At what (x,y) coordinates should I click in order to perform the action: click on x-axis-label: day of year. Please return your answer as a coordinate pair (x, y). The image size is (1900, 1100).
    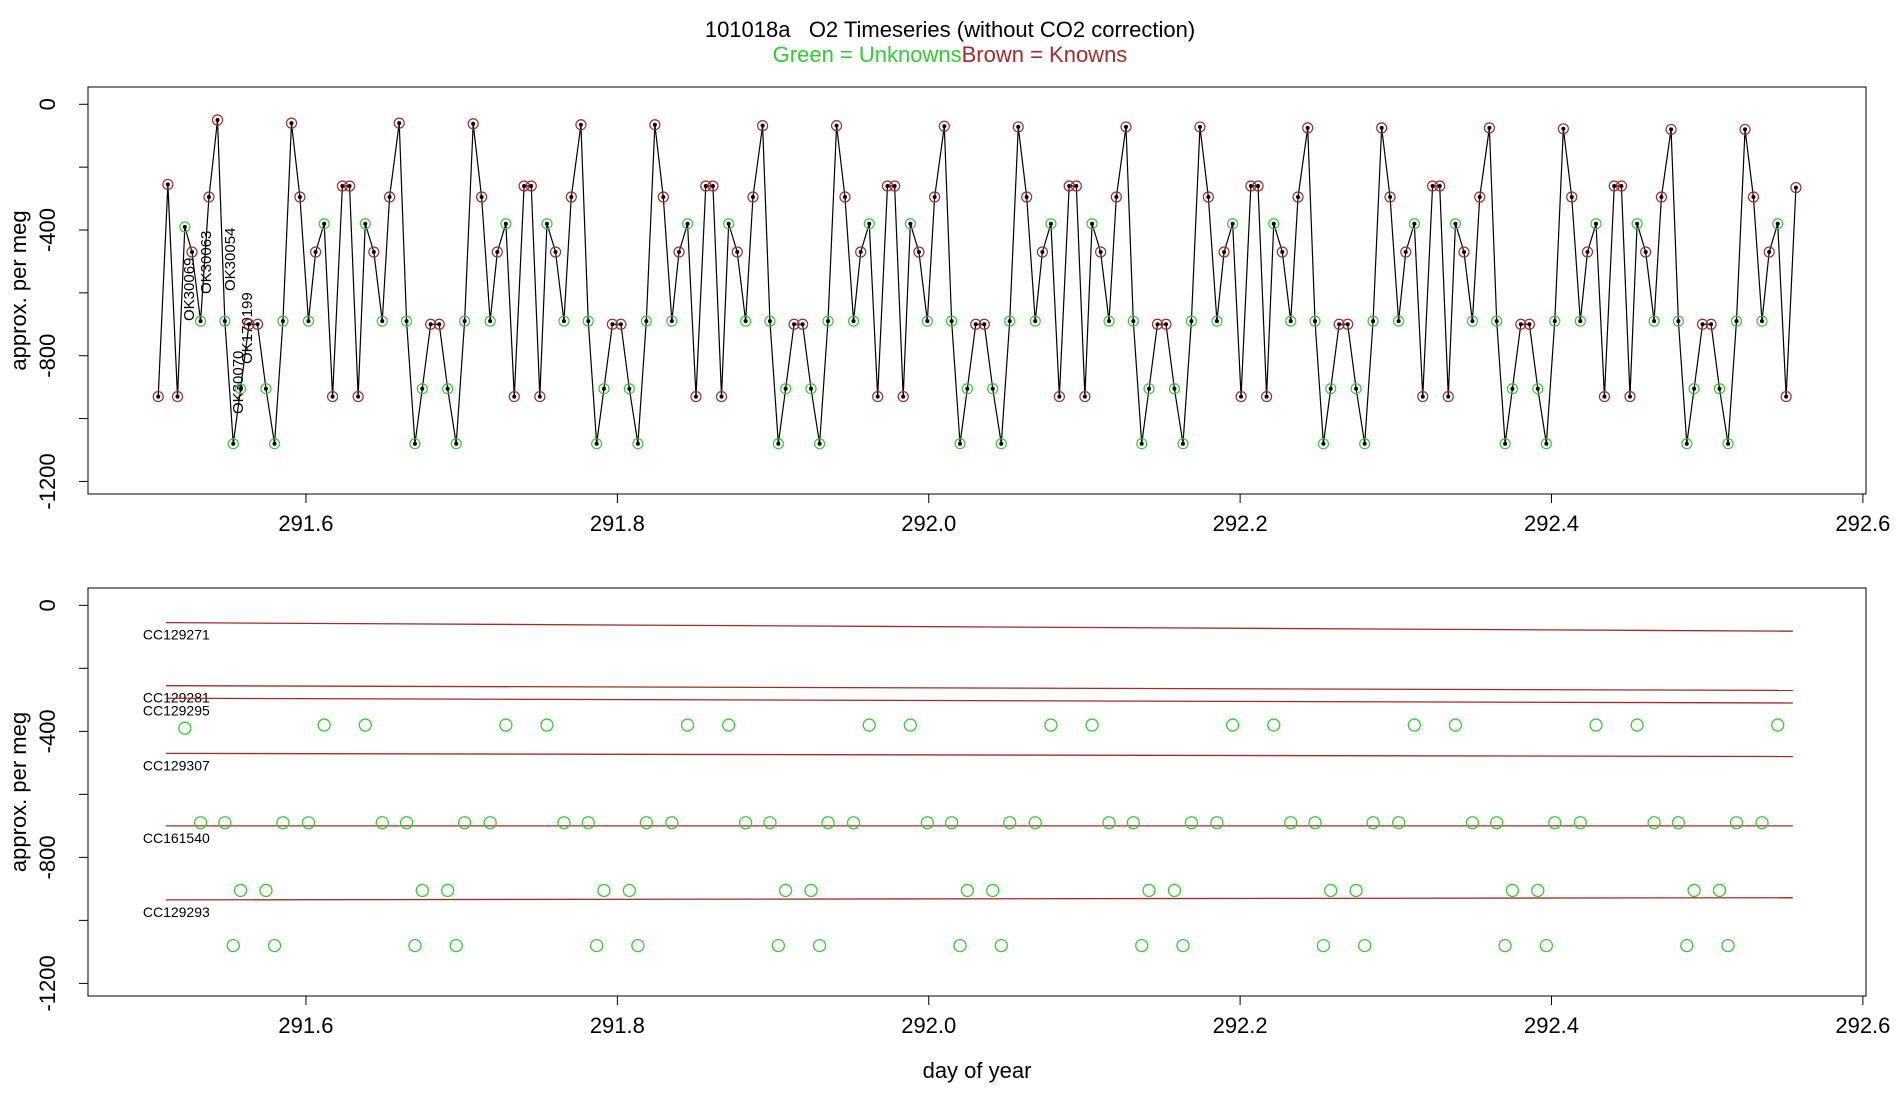
    Looking at the image, I should click on (977, 1070).